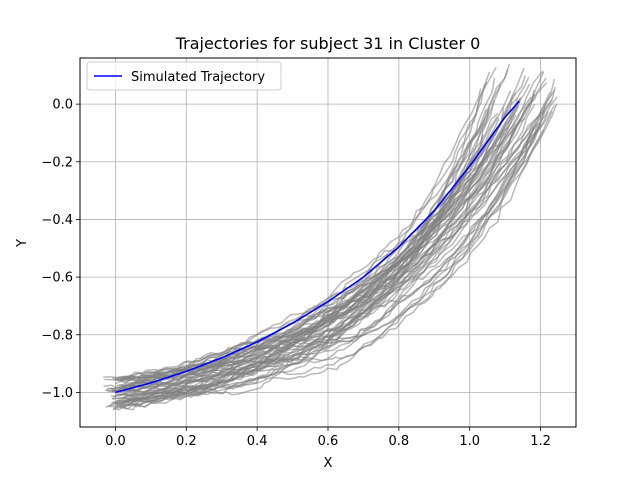 The width and height of the screenshot is (640, 480). What do you see at coordinates (198, 77) in the screenshot?
I see `legend-label-simulated-trajectory: Simulated Trajectory` at bounding box center [198, 77].